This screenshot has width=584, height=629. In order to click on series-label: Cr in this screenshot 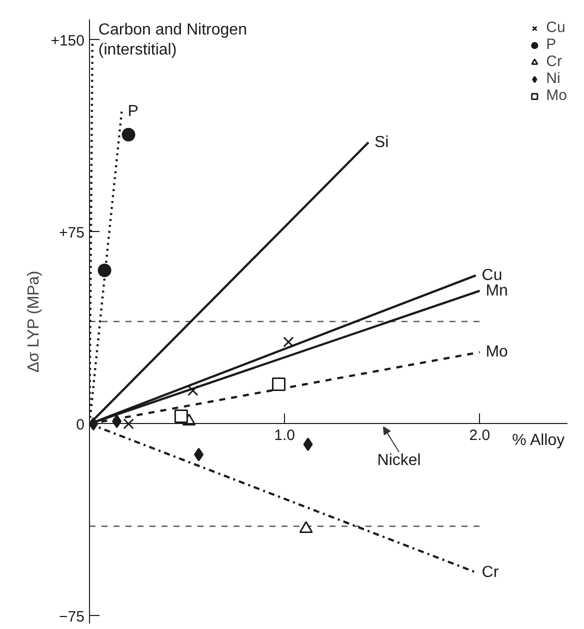, I will do `click(491, 572)`.